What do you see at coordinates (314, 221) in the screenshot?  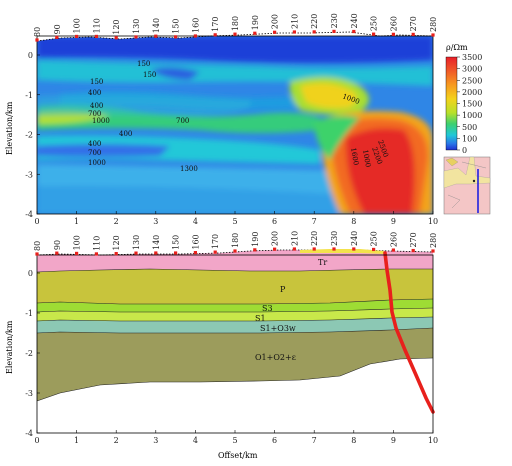 I see `x-tick-label: 7` at bounding box center [314, 221].